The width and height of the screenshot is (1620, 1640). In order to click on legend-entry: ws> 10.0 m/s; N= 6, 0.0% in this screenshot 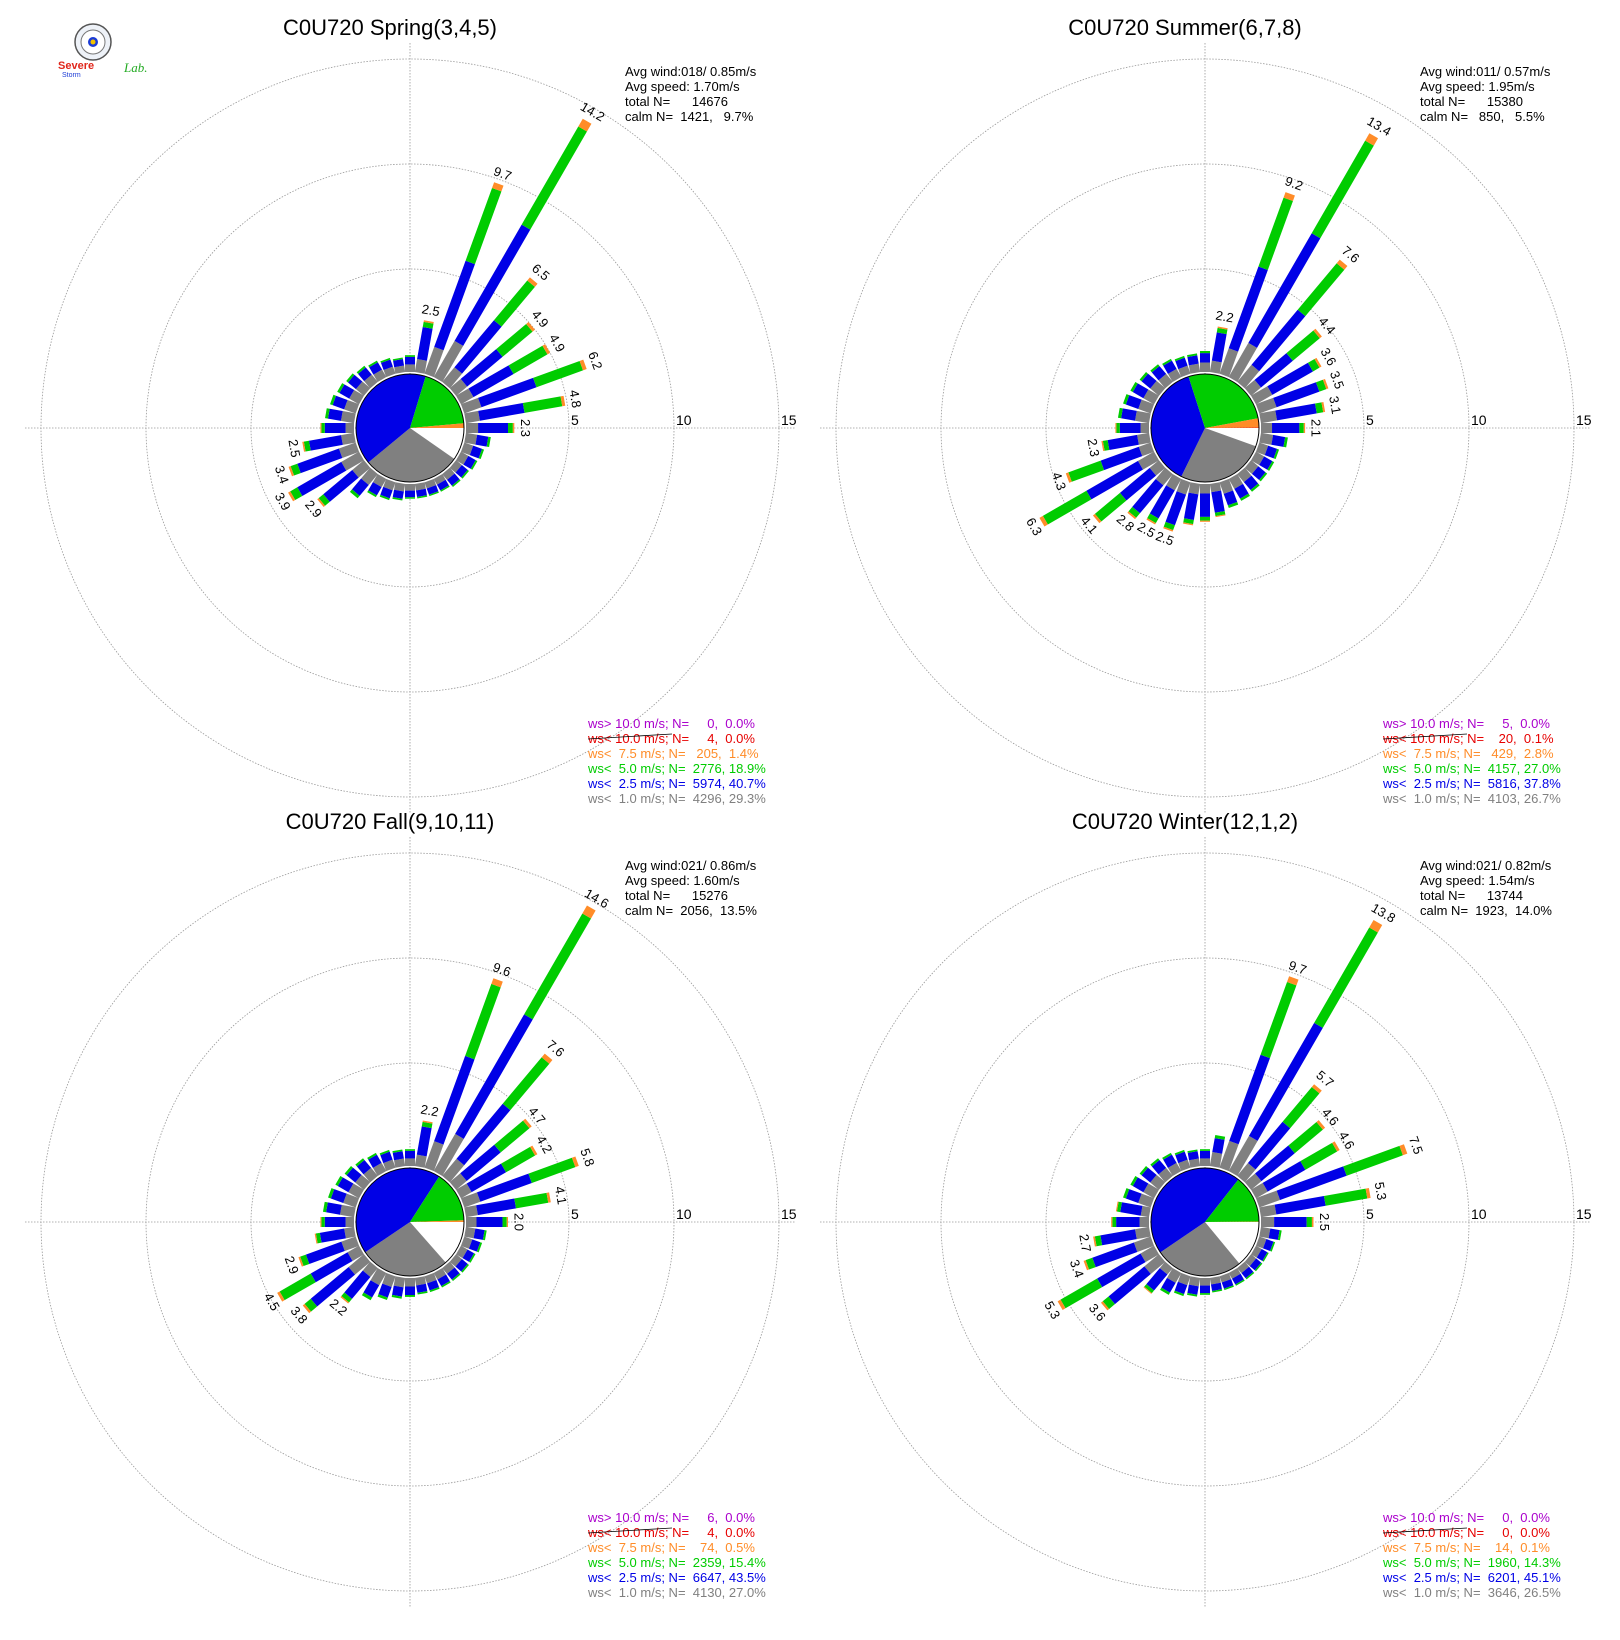, I will do `click(671, 1517)`.